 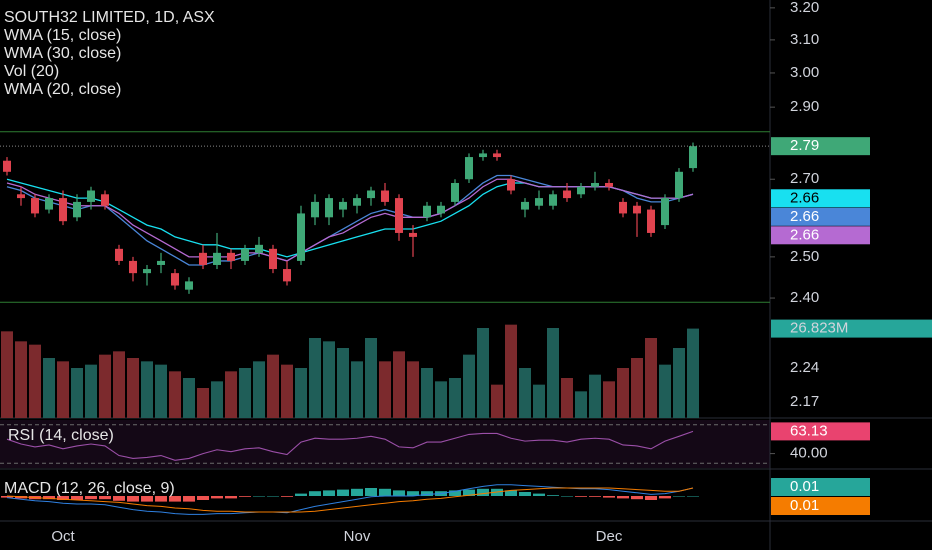 I want to click on legend-entry: Vol (20), so click(x=31, y=71).